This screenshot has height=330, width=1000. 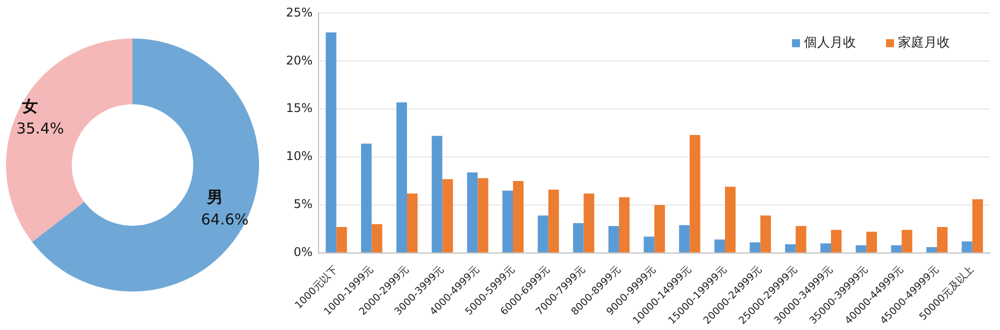 I want to click on y-tick-label: 25%, so click(x=299, y=12).